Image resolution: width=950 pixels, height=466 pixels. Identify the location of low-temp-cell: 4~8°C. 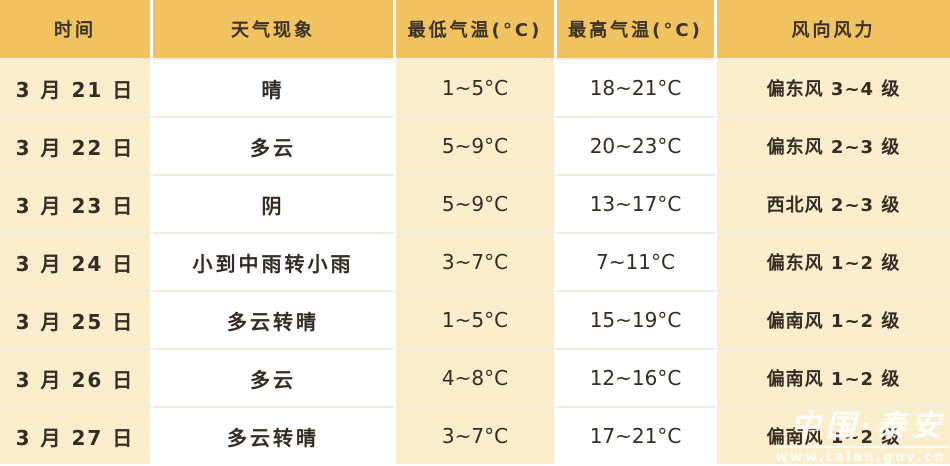
(476, 377).